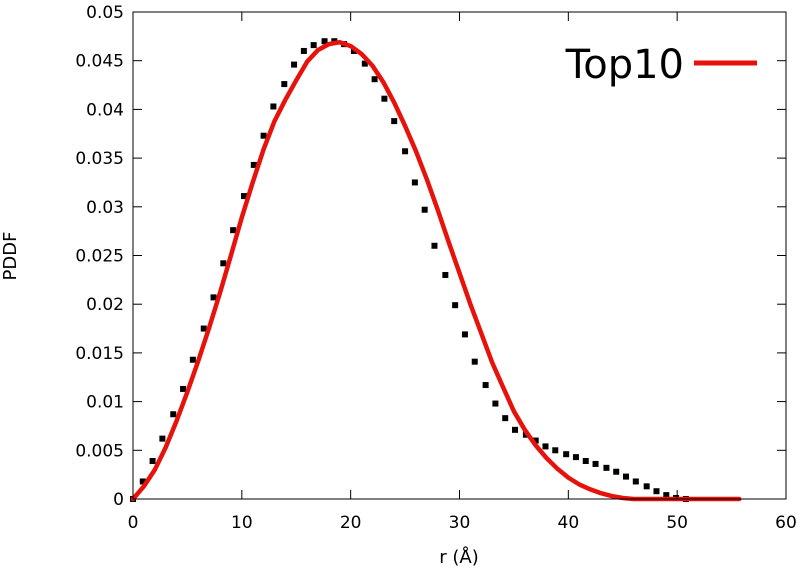  I want to click on y-axis-title: PDDF, so click(10, 256).